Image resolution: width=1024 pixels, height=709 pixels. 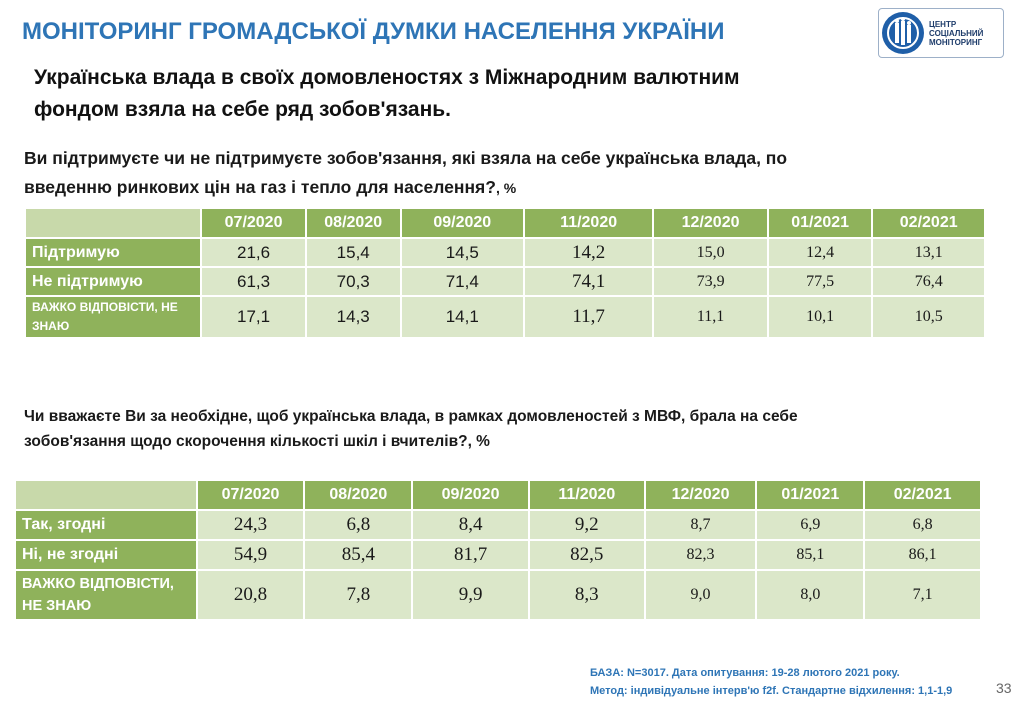 I want to click on table-cell: 7,1, so click(x=922, y=595).